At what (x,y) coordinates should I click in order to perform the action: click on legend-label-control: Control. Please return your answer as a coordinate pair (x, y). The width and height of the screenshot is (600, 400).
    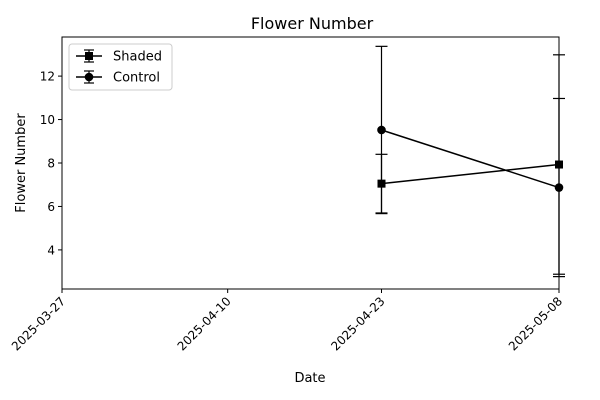
    Looking at the image, I should click on (136, 78).